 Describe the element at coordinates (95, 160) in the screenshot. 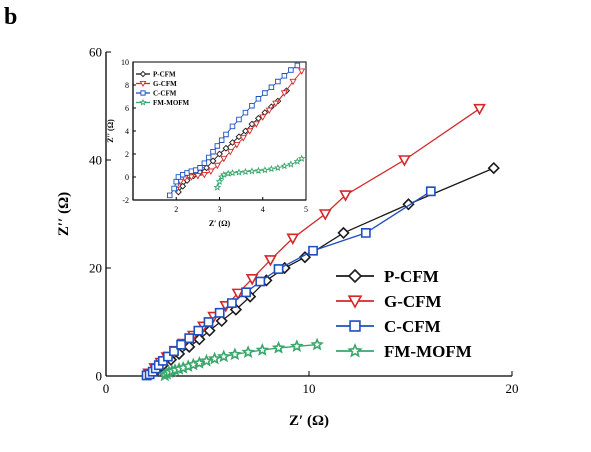

I see `main-y-tick-label: 40` at that location.